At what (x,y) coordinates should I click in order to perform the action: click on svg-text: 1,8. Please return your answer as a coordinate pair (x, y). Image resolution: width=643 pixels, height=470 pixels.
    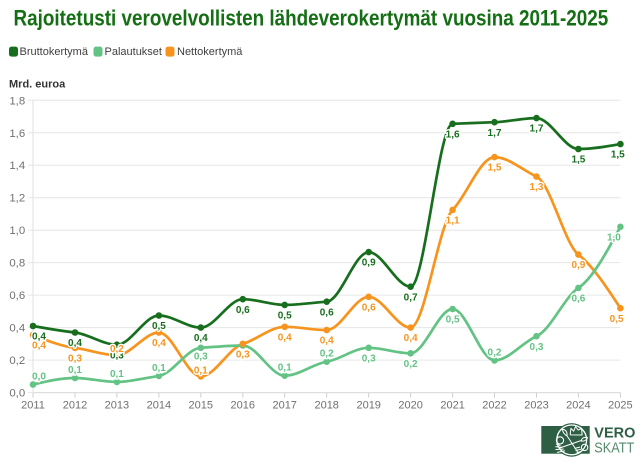
    Looking at the image, I should click on (17, 101).